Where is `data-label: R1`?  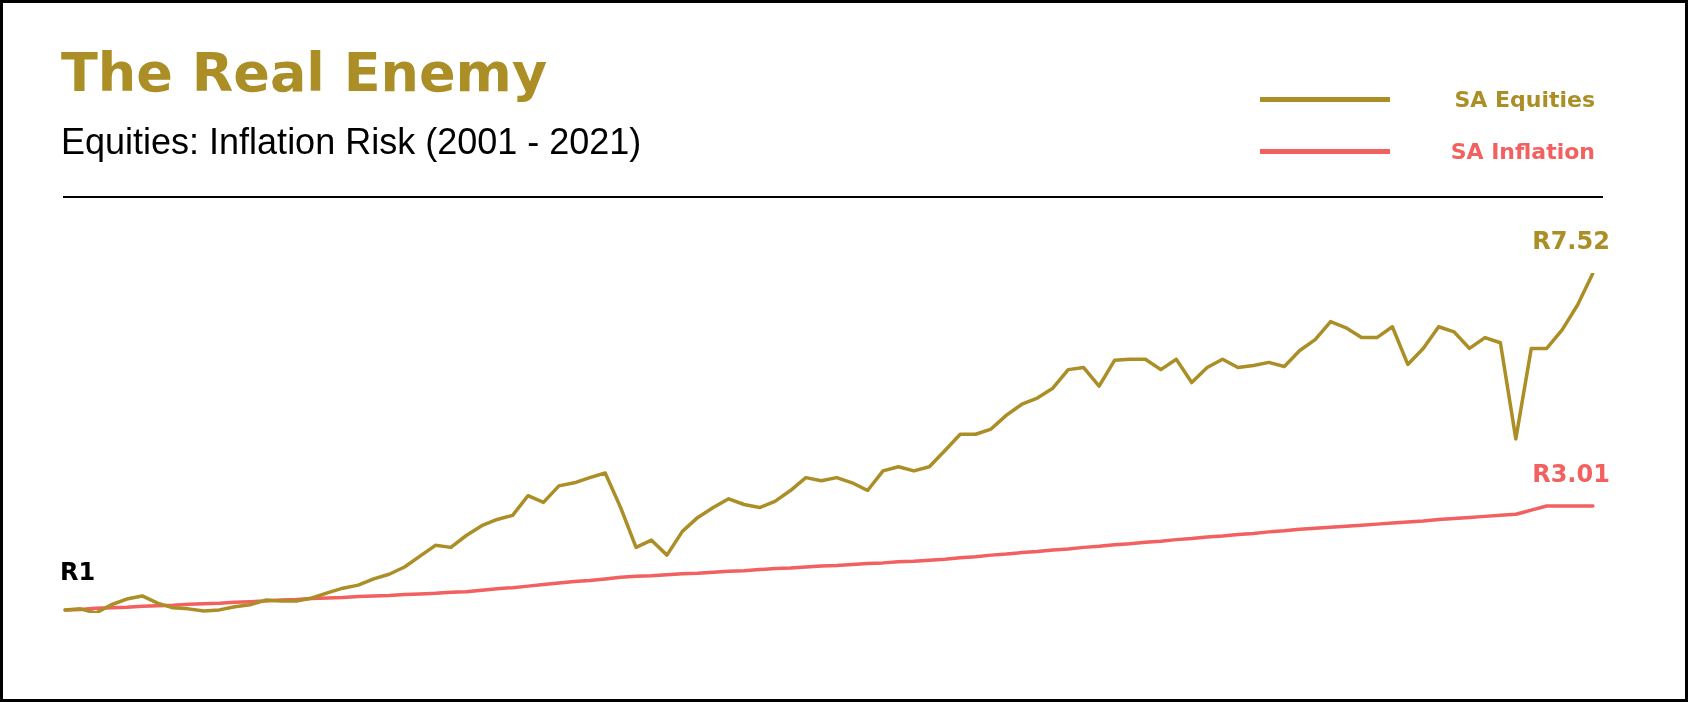
data-label: R1 is located at coordinates (78, 572).